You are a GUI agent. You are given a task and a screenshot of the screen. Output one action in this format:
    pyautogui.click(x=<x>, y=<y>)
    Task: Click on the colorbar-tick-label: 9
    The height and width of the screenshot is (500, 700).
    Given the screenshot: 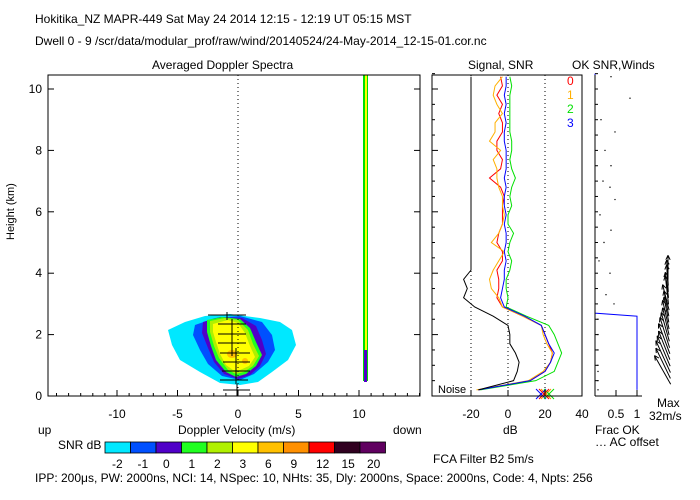 What is the action you would take?
    pyautogui.click(x=294, y=464)
    